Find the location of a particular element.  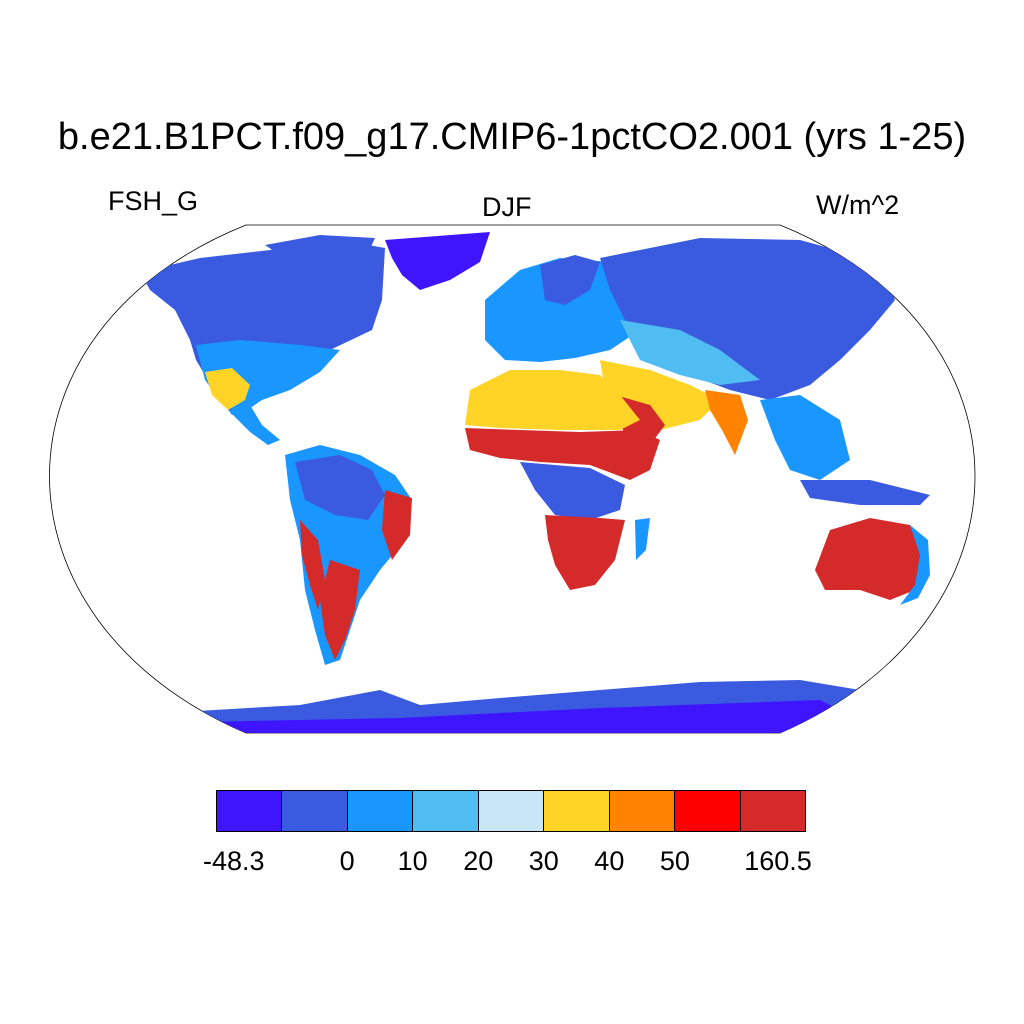

colorbar-tick-label: 30 is located at coordinates (543, 861).